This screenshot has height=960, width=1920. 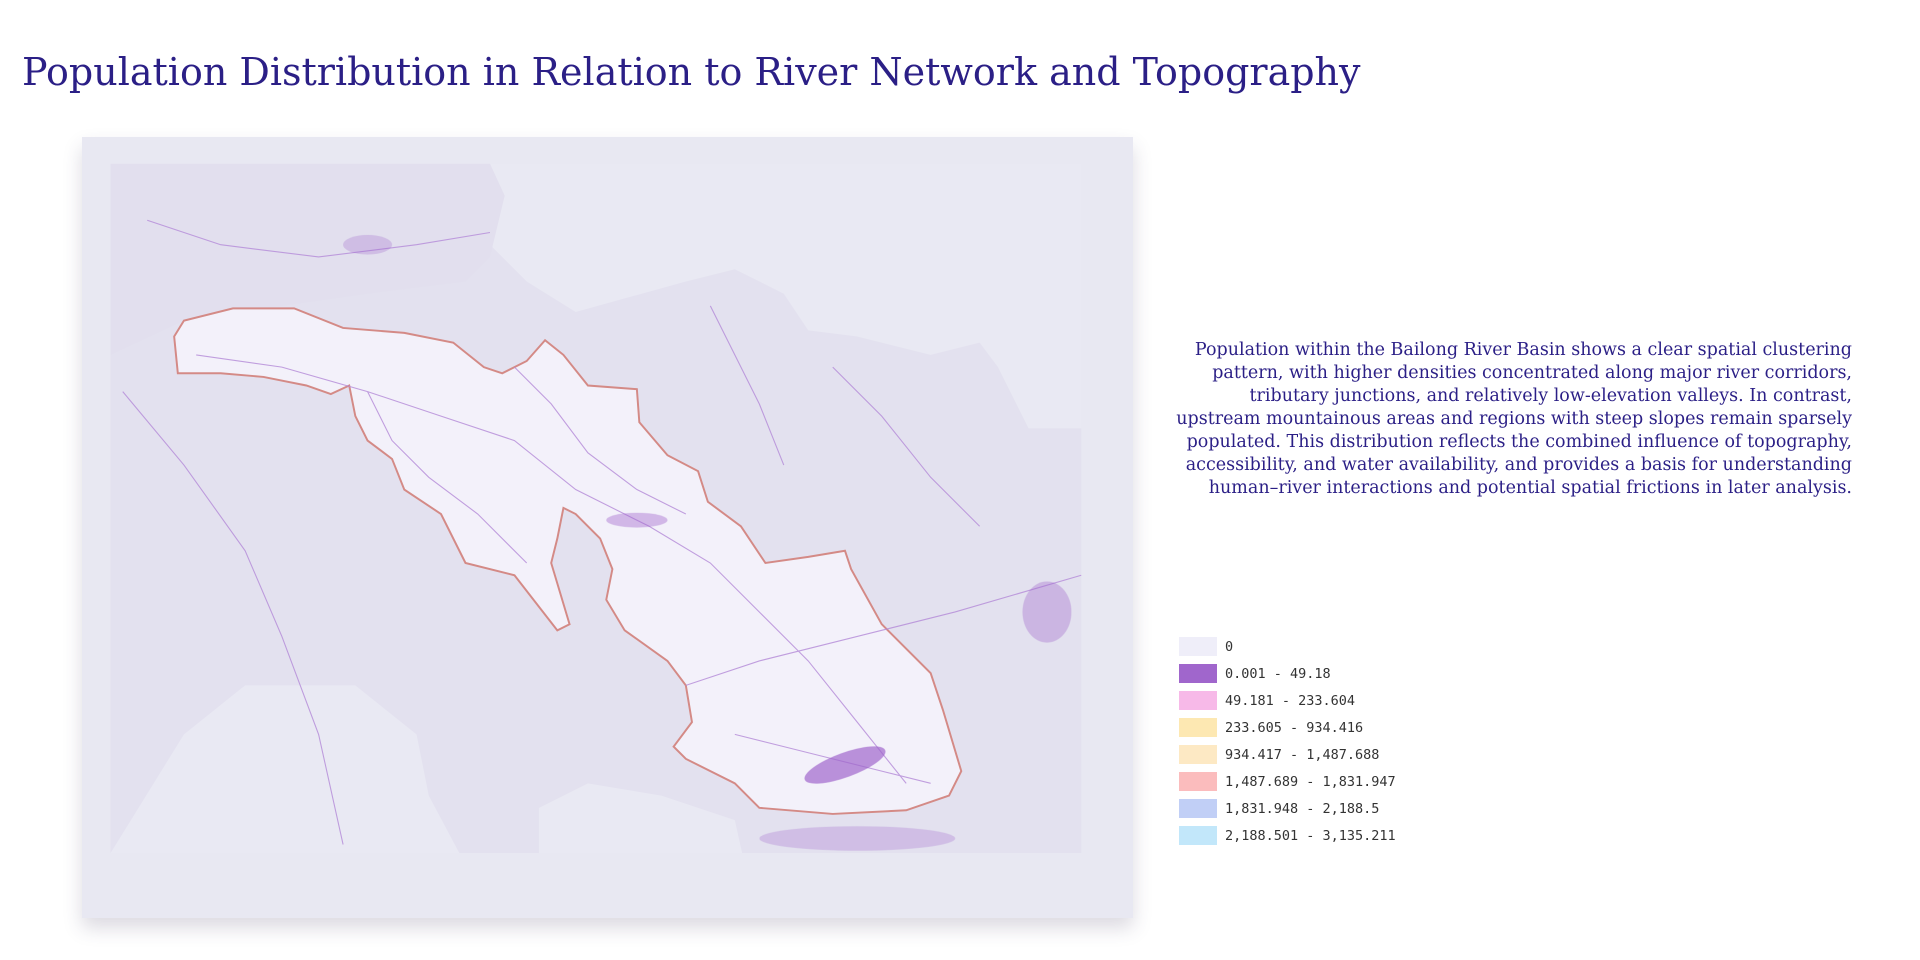 What do you see at coordinates (1287, 646) in the screenshot?
I see `legend-item: 0` at bounding box center [1287, 646].